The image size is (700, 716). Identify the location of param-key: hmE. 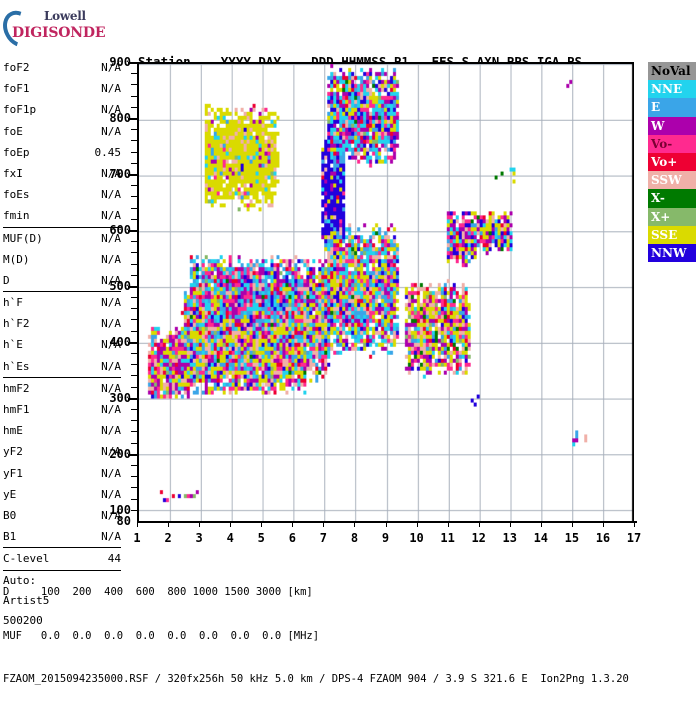
(13, 431).